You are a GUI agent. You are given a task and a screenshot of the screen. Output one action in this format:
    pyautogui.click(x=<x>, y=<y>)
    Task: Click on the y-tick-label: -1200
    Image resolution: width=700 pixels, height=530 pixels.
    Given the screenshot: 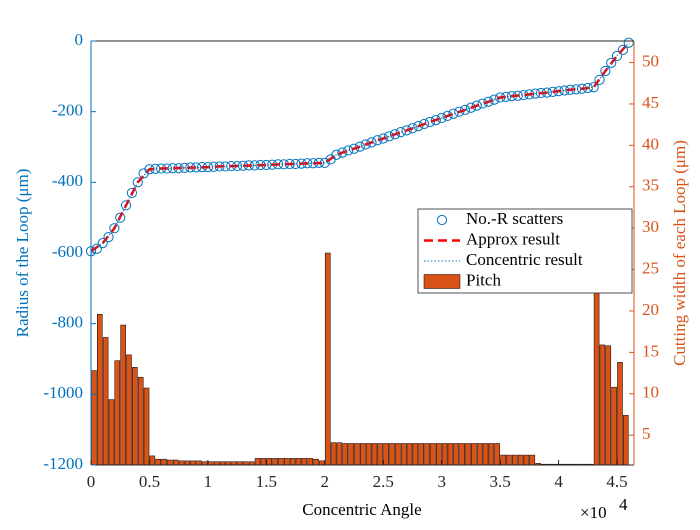 What is the action you would take?
    pyautogui.click(x=63, y=463)
    